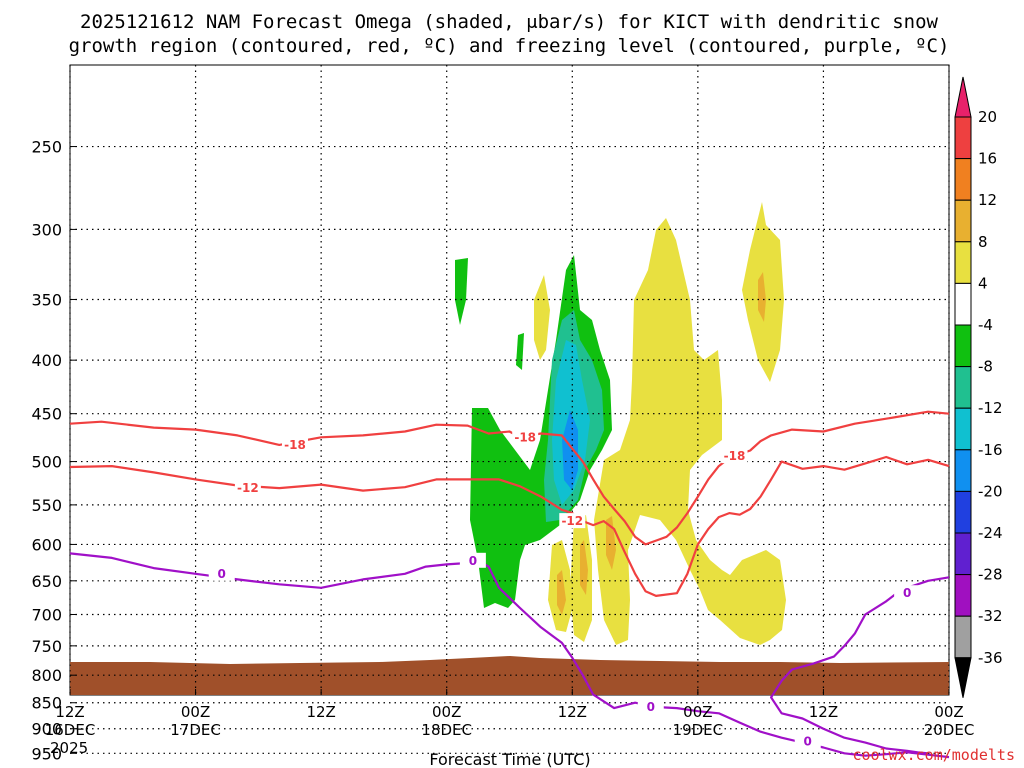 The width and height of the screenshot is (1024, 768). What do you see at coordinates (69, 748) in the screenshot?
I see `x-tick-label: 2025` at bounding box center [69, 748].